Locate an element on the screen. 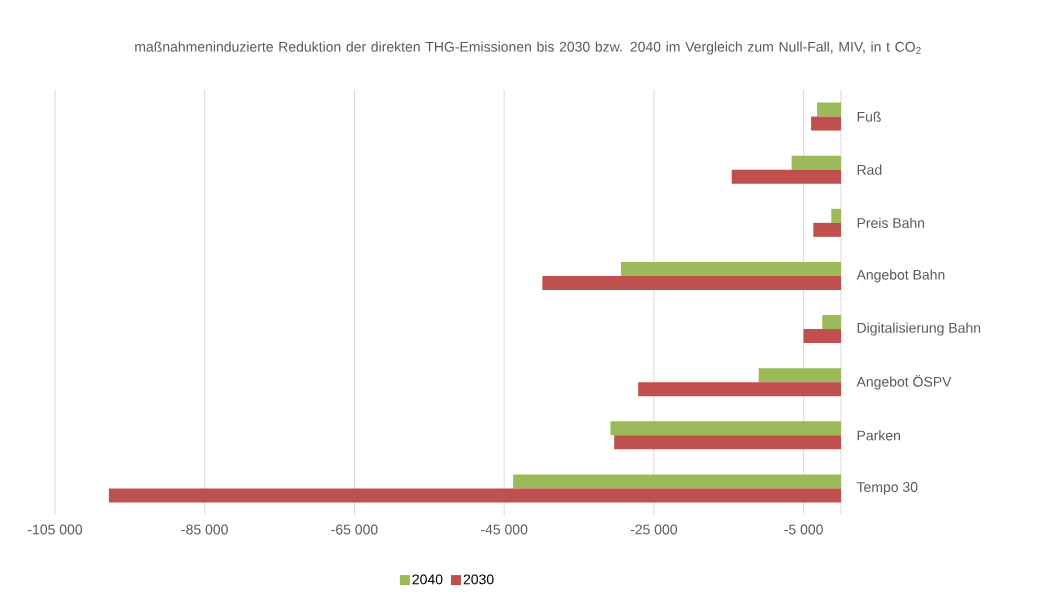 The width and height of the screenshot is (1057, 598). chart-title: maßnahmeninduzierte Reduktion der direkten THG-Emissionen bis 2030 bzw. 2040 im Vergleich zum Null-Fall, MIV, in t CO$_{2}$ is located at coordinates (528, 48).